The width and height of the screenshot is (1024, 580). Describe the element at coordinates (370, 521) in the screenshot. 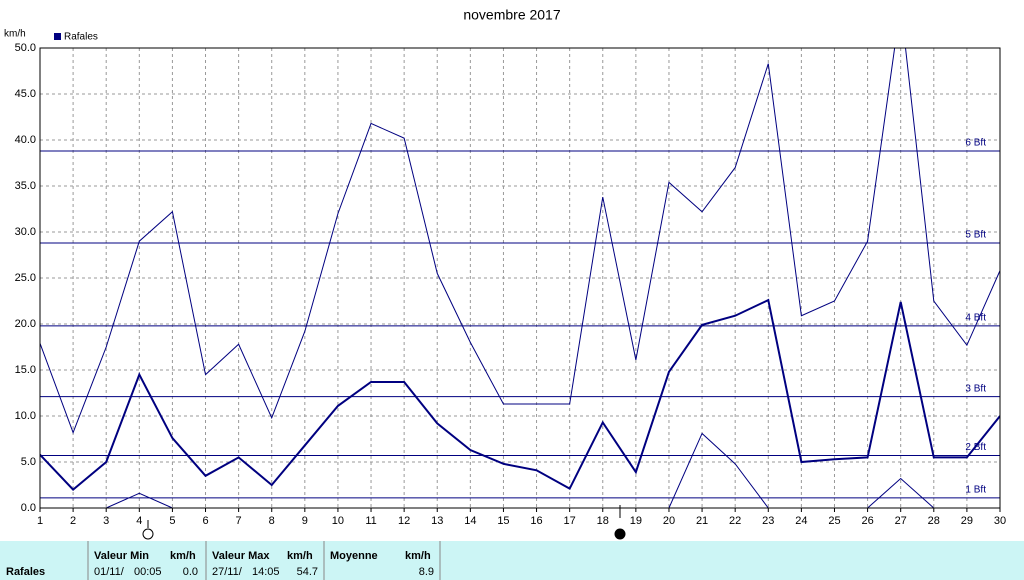

I see `x-tick-label: 11` at that location.